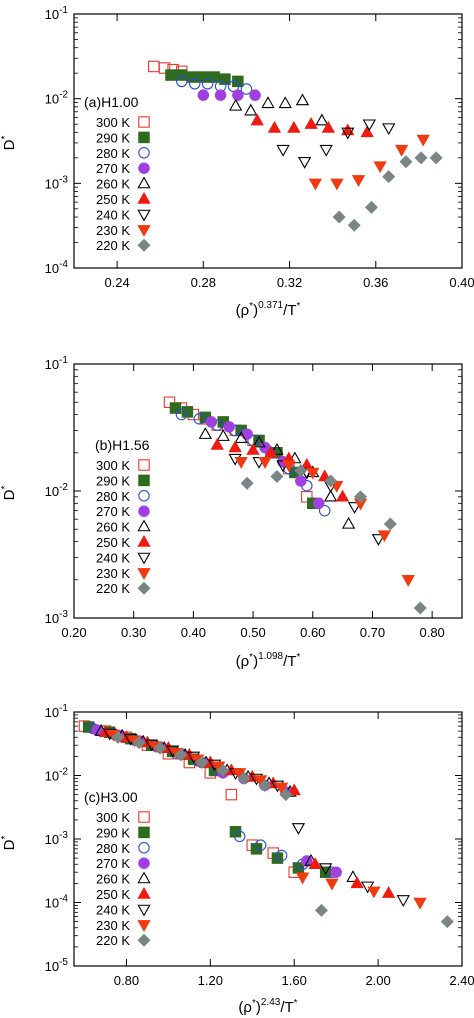 The width and height of the screenshot is (474, 1018). I want to click on x-axis-label: (ρ*)2.43/T*, so click(267, 1006).